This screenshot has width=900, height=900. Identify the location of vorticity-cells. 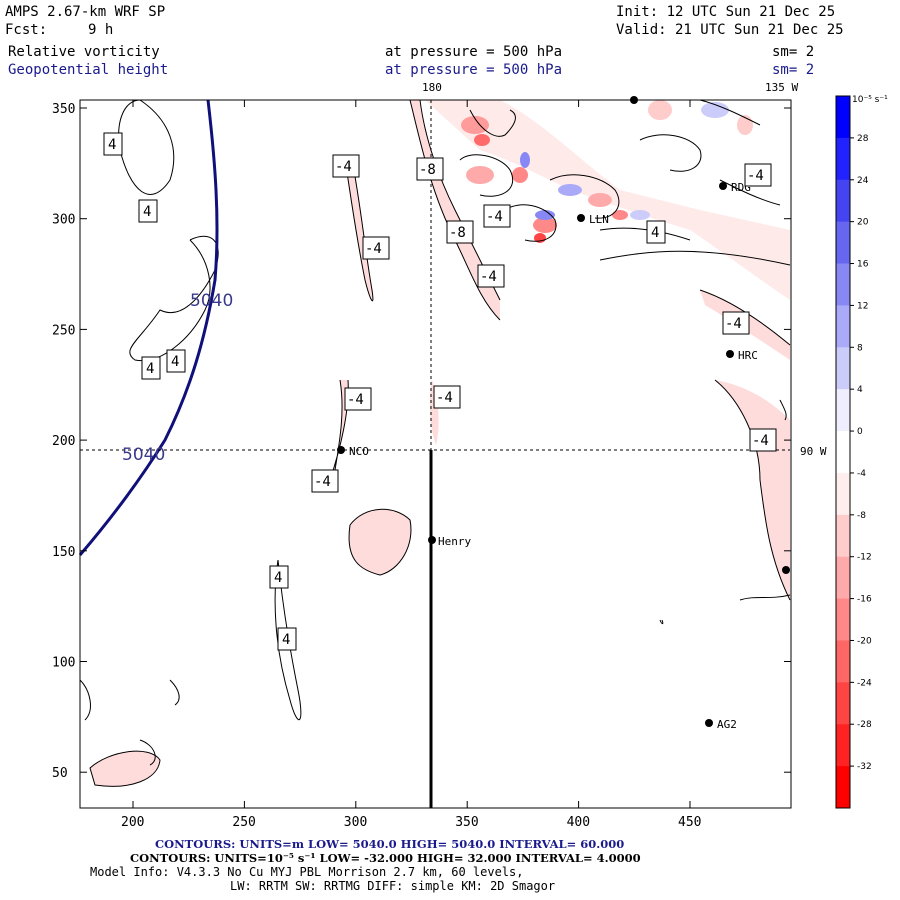
(607, 171).